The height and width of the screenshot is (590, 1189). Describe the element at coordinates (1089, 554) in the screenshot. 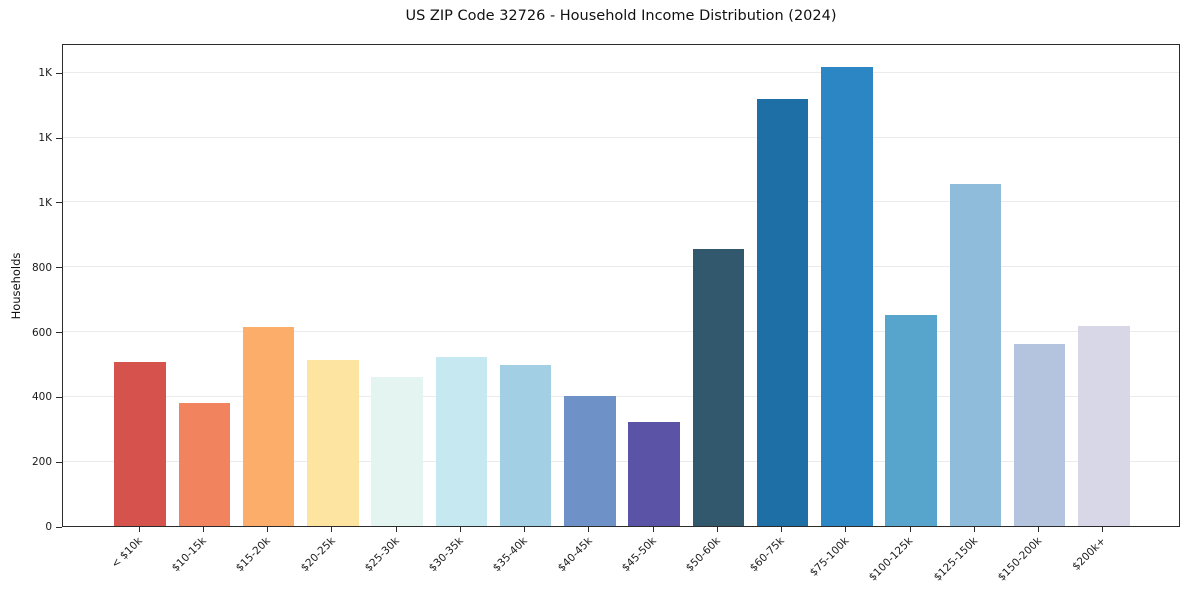

I see `x-tick-label: $200k+` at that location.